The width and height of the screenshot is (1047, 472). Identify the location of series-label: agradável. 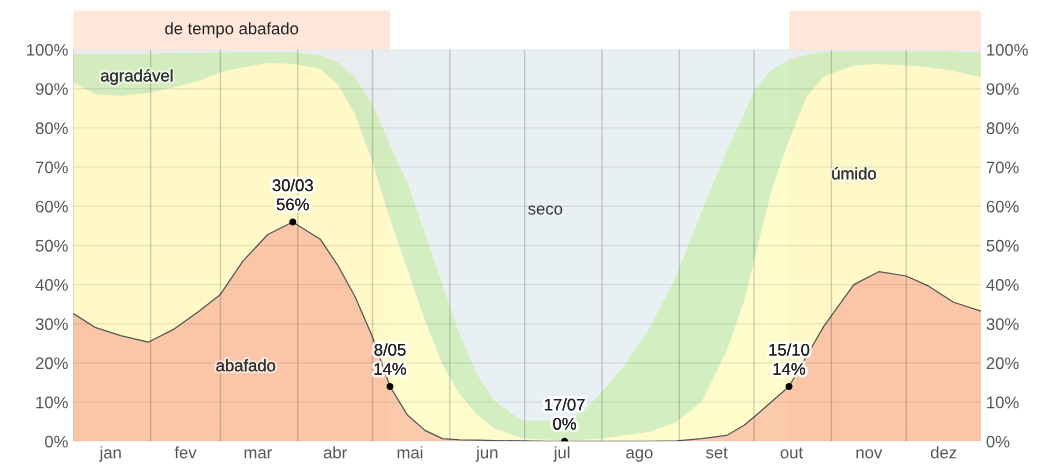
(136, 77).